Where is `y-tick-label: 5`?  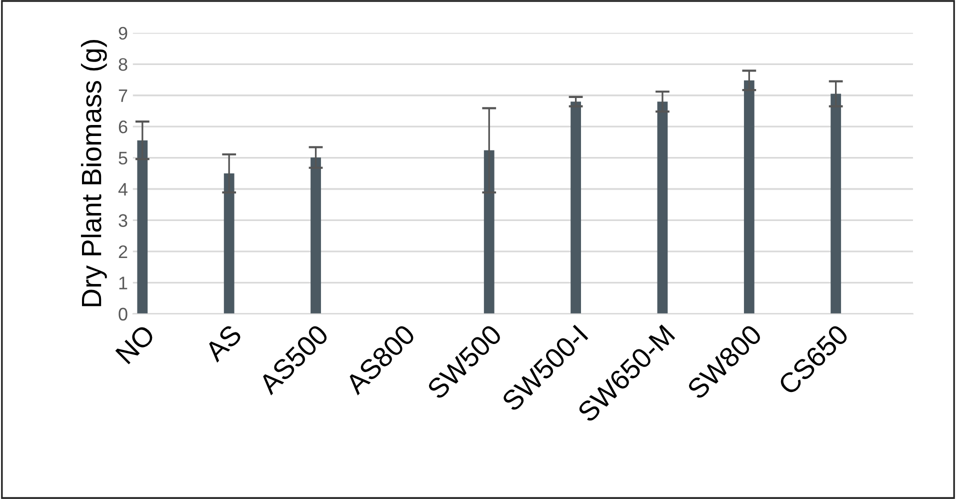
y-tick-label: 5 is located at coordinates (123, 158).